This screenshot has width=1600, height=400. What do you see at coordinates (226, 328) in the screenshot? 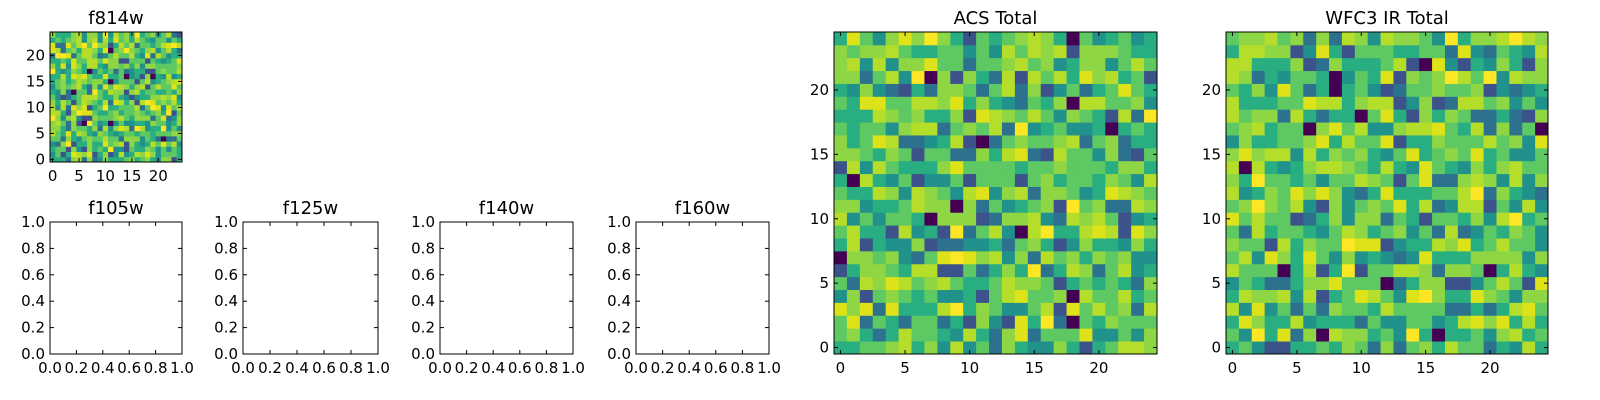
I see `y-tick-label: 0.2` at bounding box center [226, 328].